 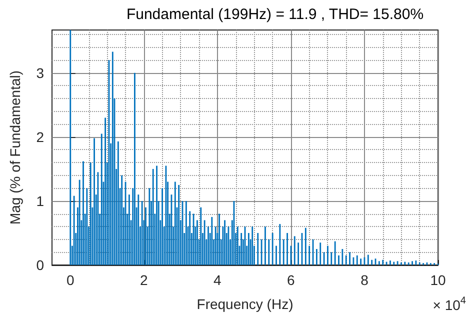 I want to click on x-tick-label: 4, so click(x=218, y=280).